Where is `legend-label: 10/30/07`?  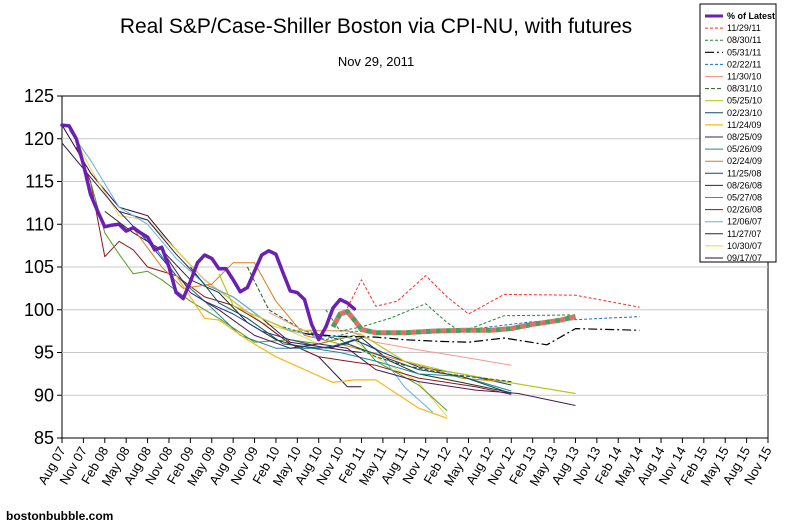
legend-label: 10/30/07 is located at coordinates (744, 246).